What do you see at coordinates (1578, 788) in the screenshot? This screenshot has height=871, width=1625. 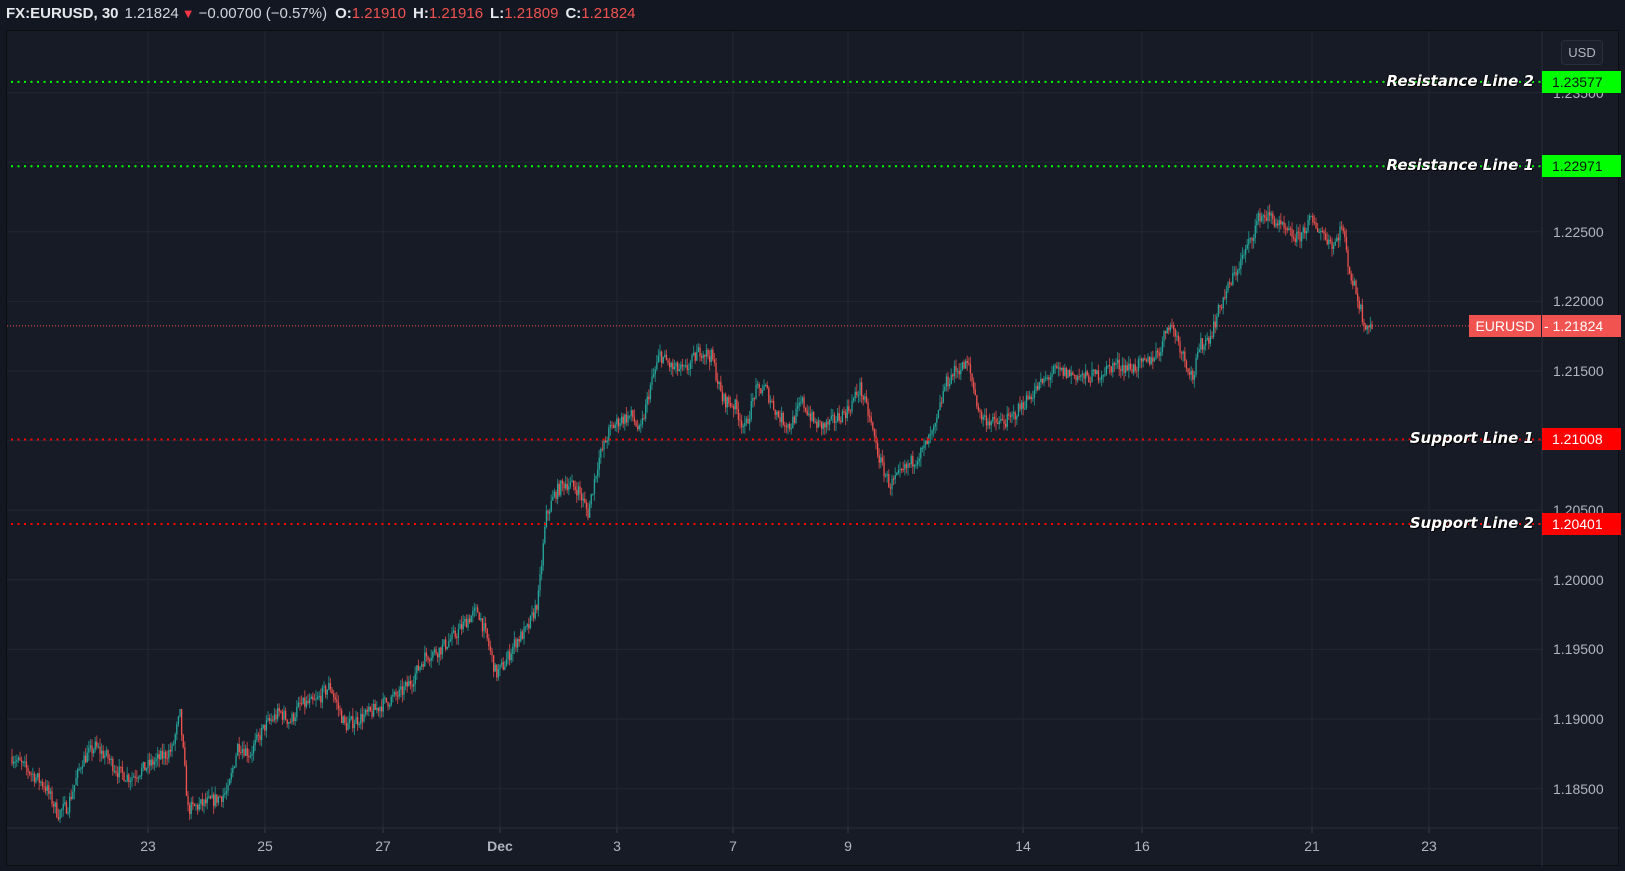 I see `y-axis-tick-label: 1.18500` at bounding box center [1578, 788].